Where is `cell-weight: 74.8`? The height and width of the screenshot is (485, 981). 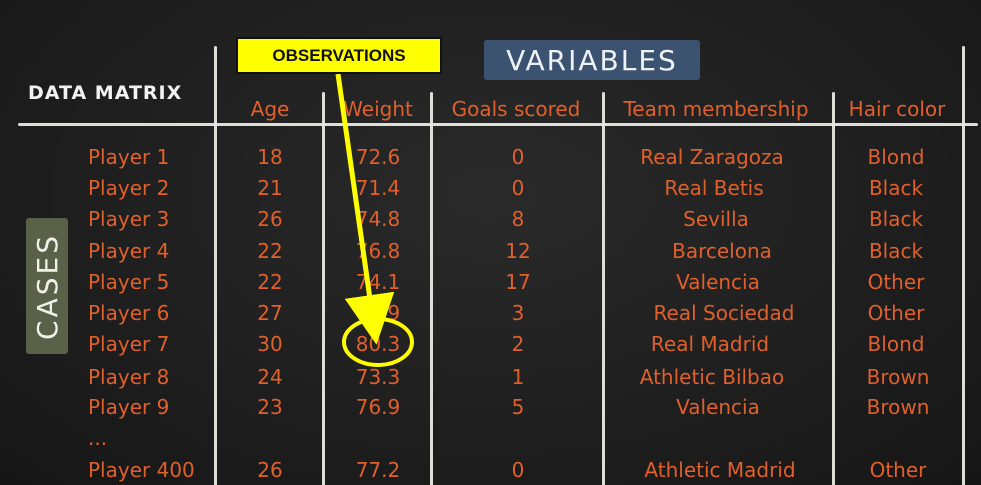 cell-weight: 74.8 is located at coordinates (378, 219).